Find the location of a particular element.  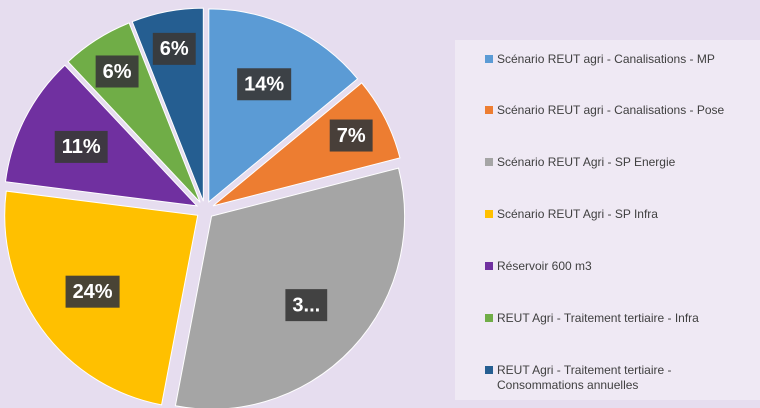

data-label-text: 24% is located at coordinates (93, 292).